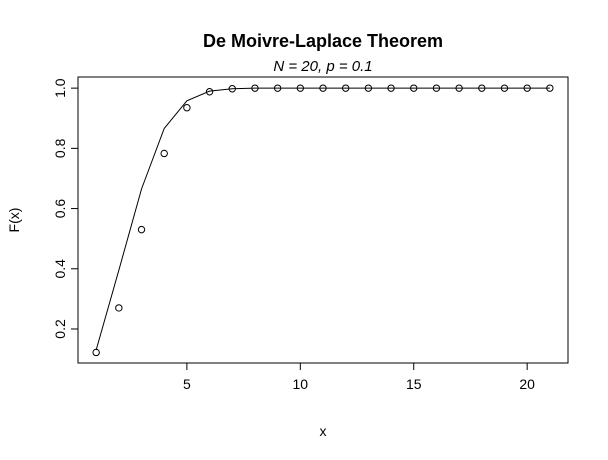 The height and width of the screenshot is (460, 608). Describe the element at coordinates (60, 148) in the screenshot. I see `y-tick-label: 0.8` at that location.